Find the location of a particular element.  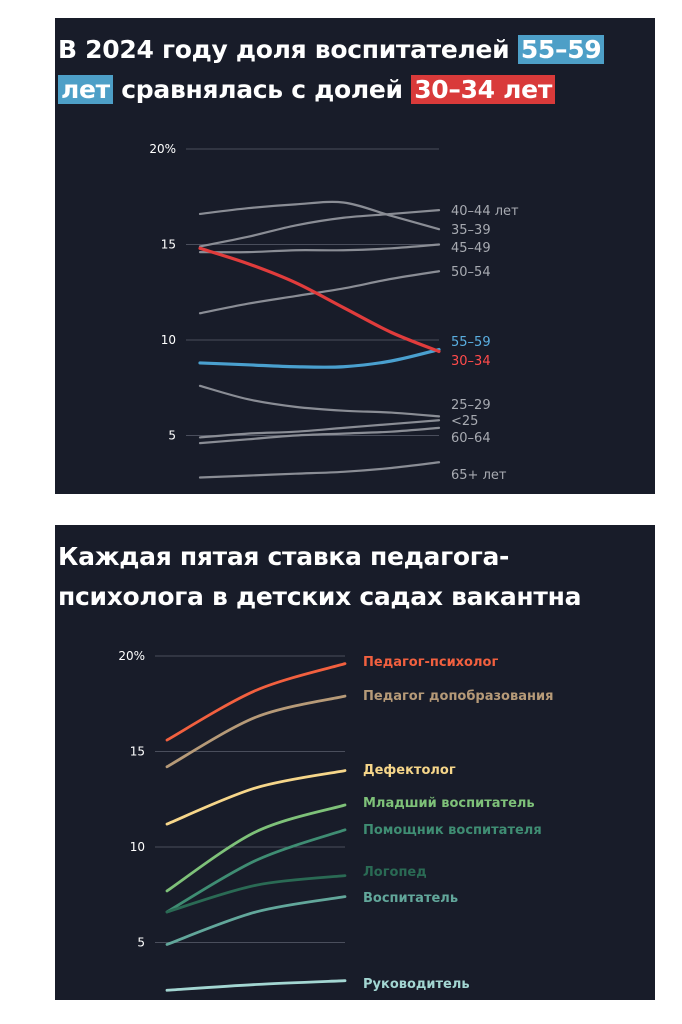

series-label-30-34: 30–34 is located at coordinates (471, 361).